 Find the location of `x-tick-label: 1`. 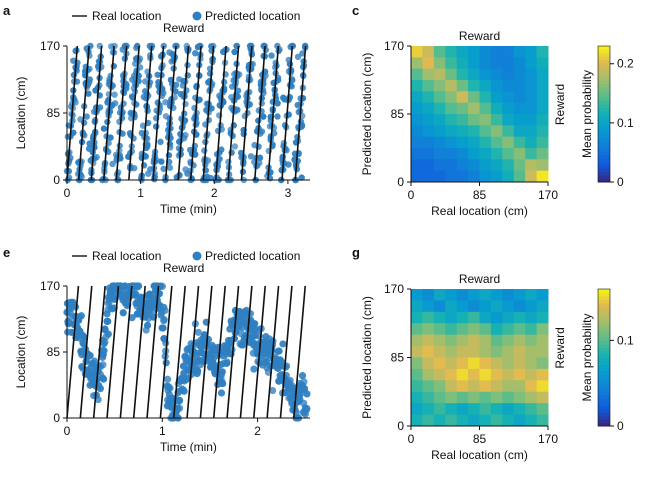

x-tick-label: 1 is located at coordinates (162, 431).